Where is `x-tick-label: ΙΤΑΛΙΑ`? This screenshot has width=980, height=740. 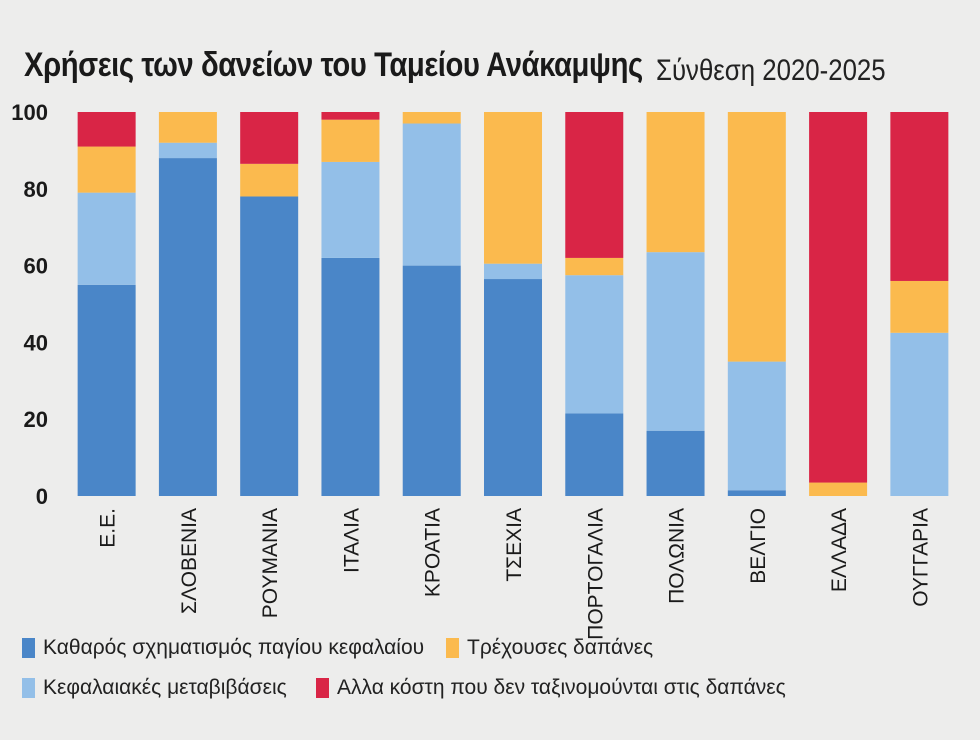 x-tick-label: ΙΤΑΛΙΑ is located at coordinates (351, 540).